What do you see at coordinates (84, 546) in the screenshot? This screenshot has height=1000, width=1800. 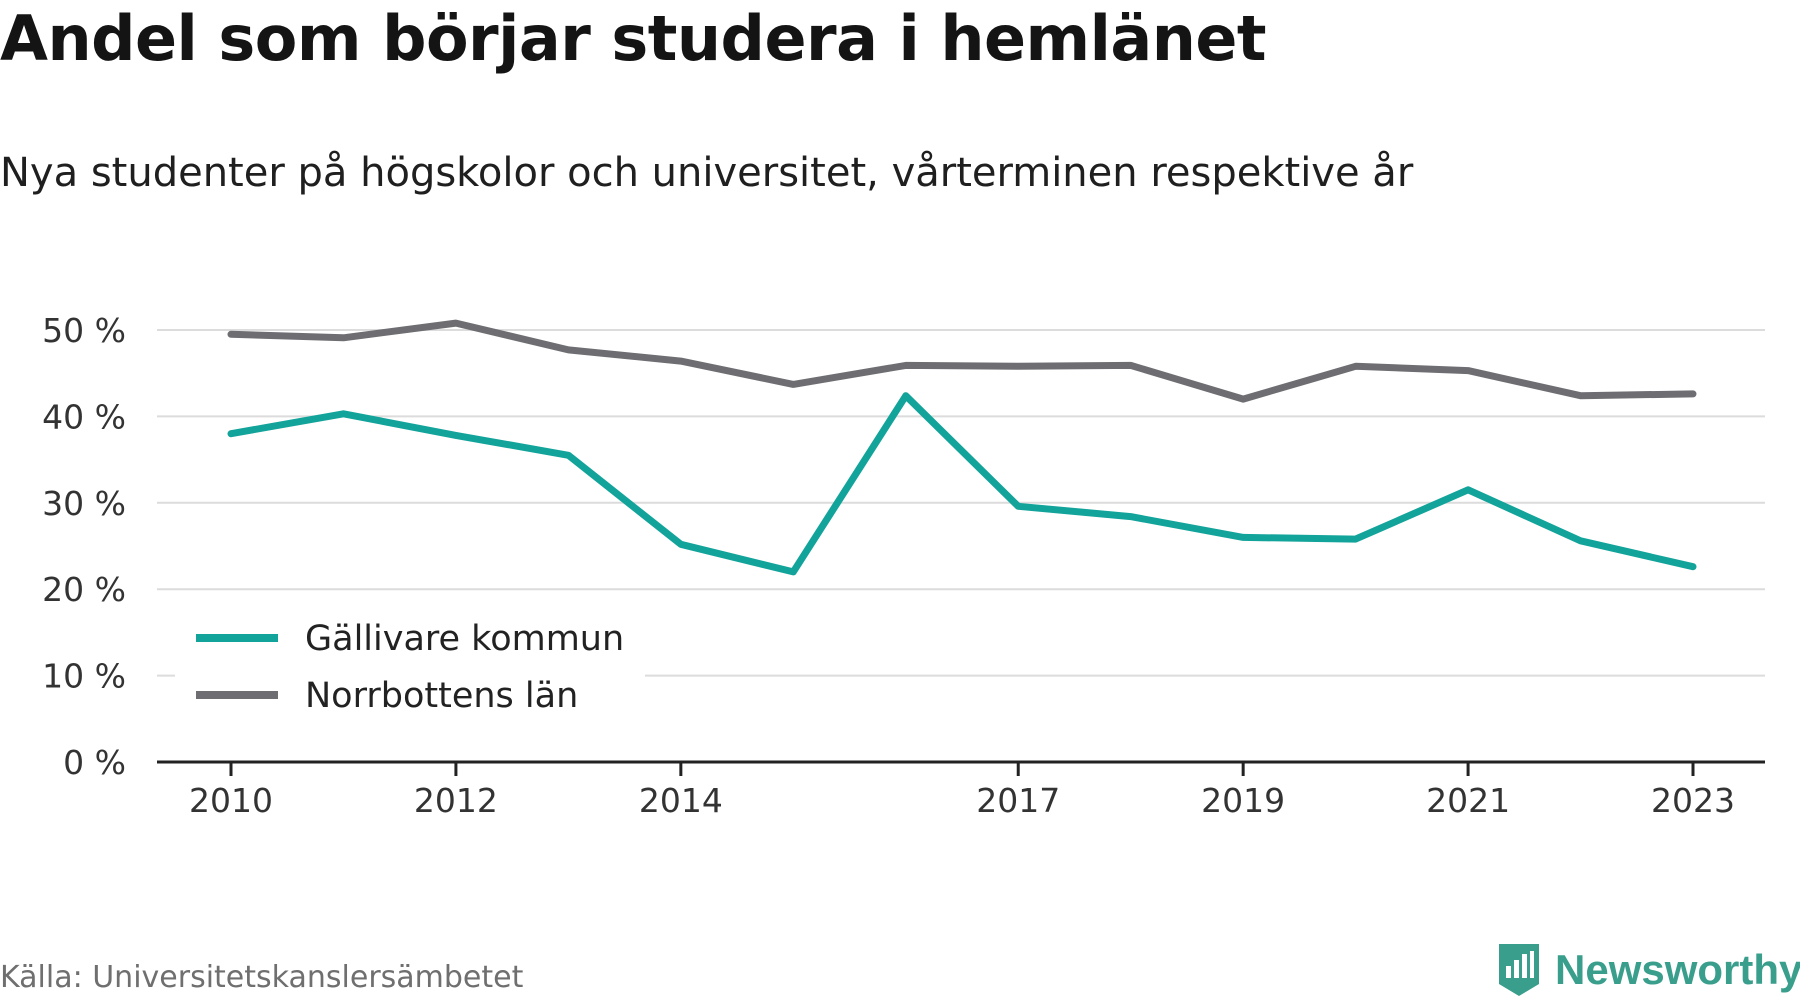 I see `y-axis-tick-labels: 0 % 10 % 20 % 30 % 40 % 50 %` at bounding box center [84, 546].